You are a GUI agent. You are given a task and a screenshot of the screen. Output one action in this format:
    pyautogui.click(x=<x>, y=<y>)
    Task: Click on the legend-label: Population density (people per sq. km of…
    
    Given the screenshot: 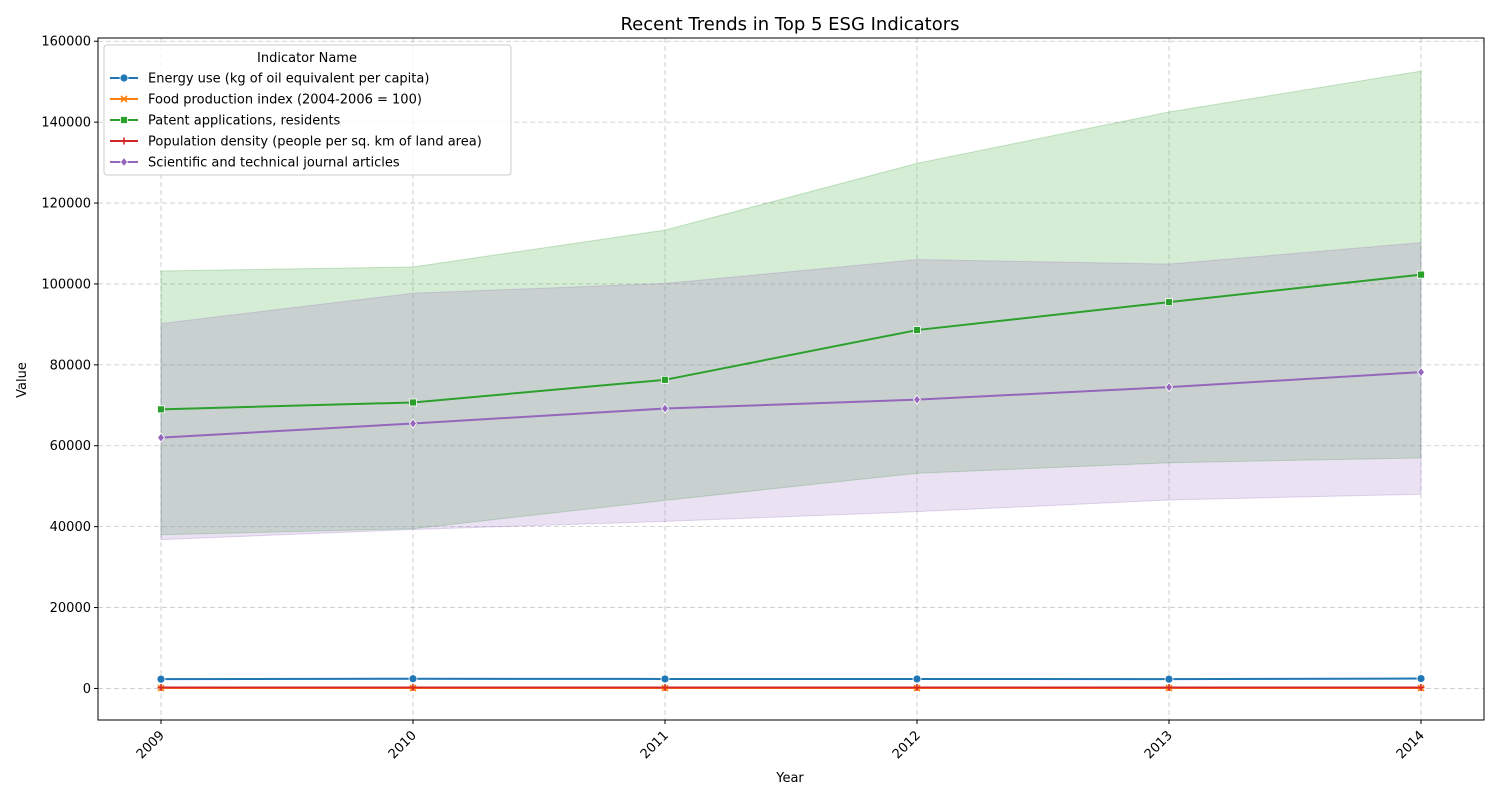 What is the action you would take?
    pyautogui.click(x=315, y=142)
    